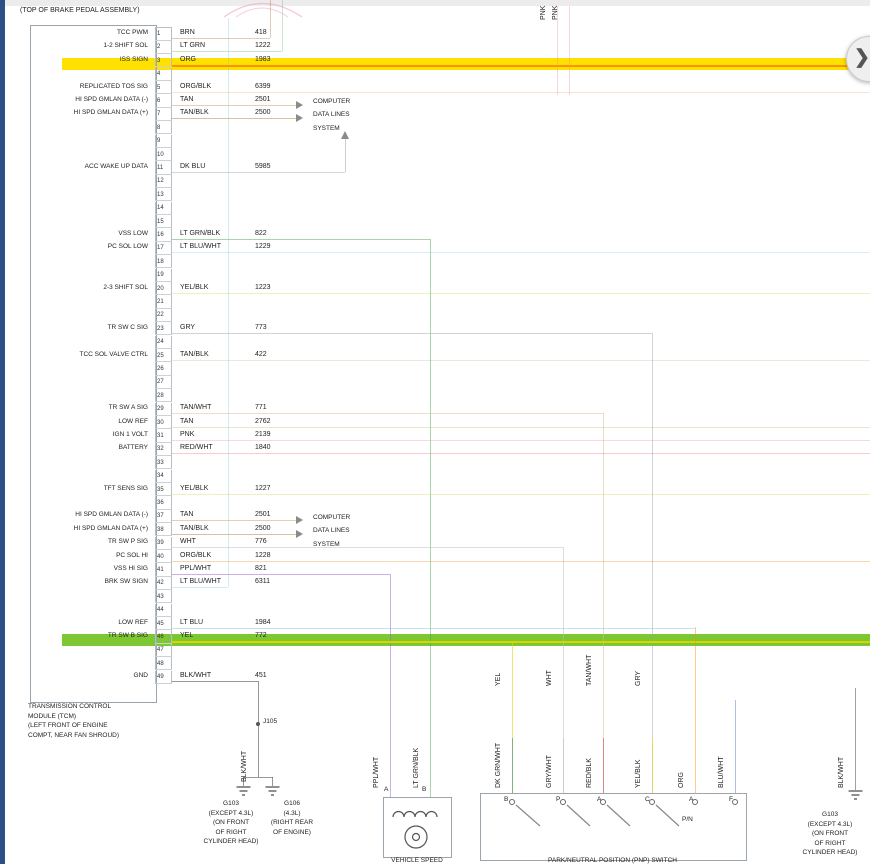 The height and width of the screenshot is (864, 870). What do you see at coordinates (93, 364) in the screenshot?
I see `tcm-connector-box` at bounding box center [93, 364].